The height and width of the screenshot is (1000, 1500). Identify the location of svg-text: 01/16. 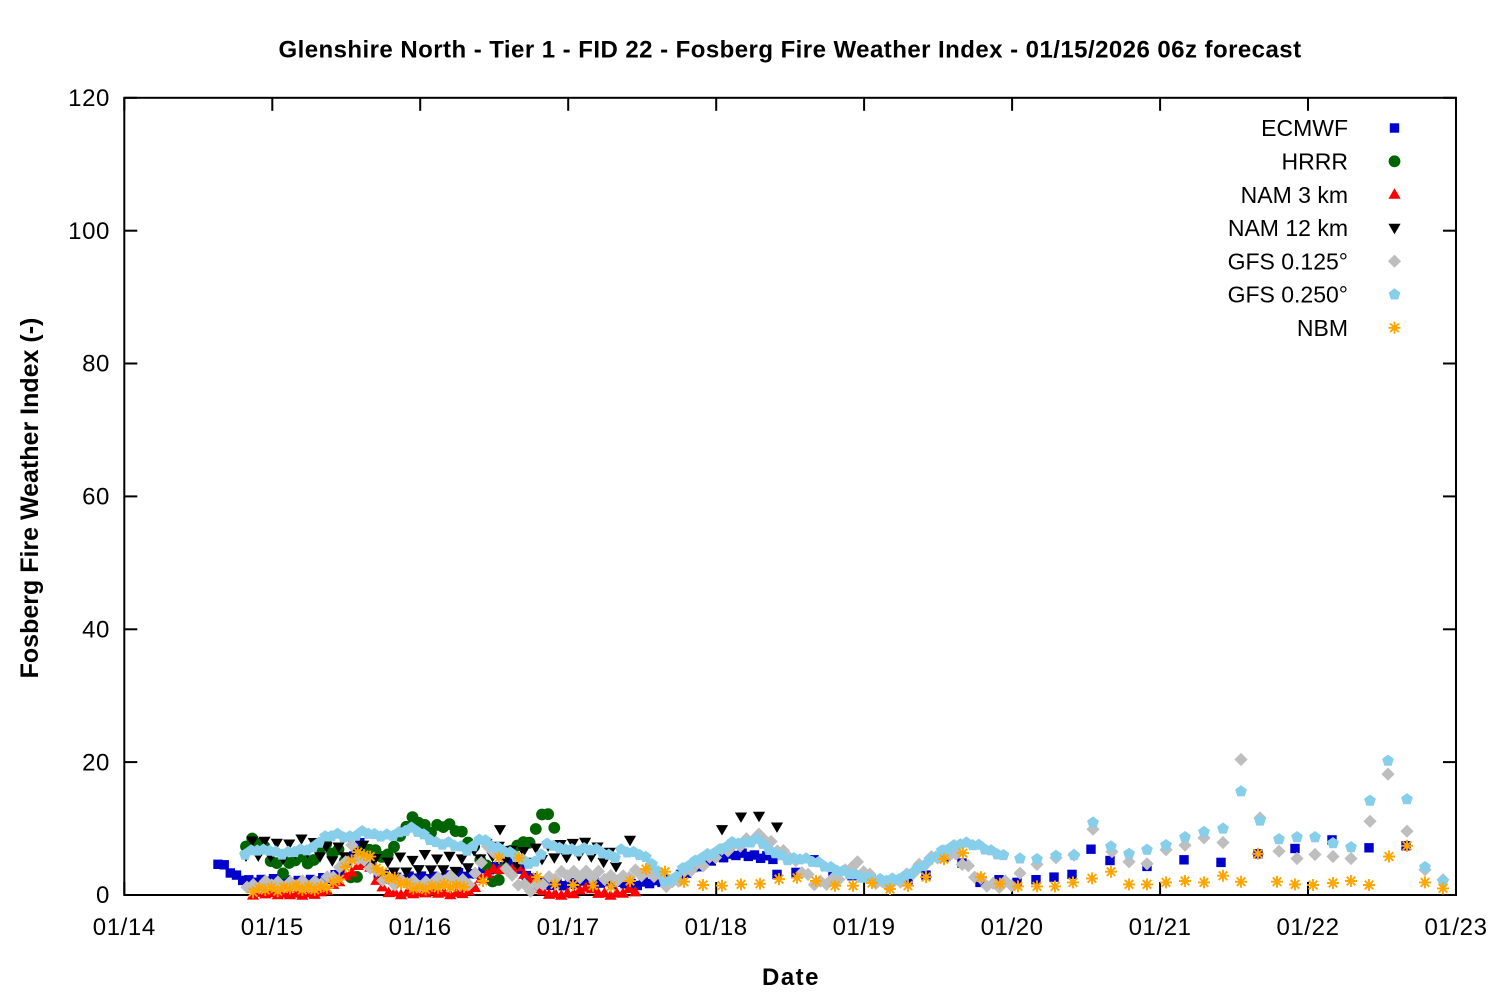
(420, 927).